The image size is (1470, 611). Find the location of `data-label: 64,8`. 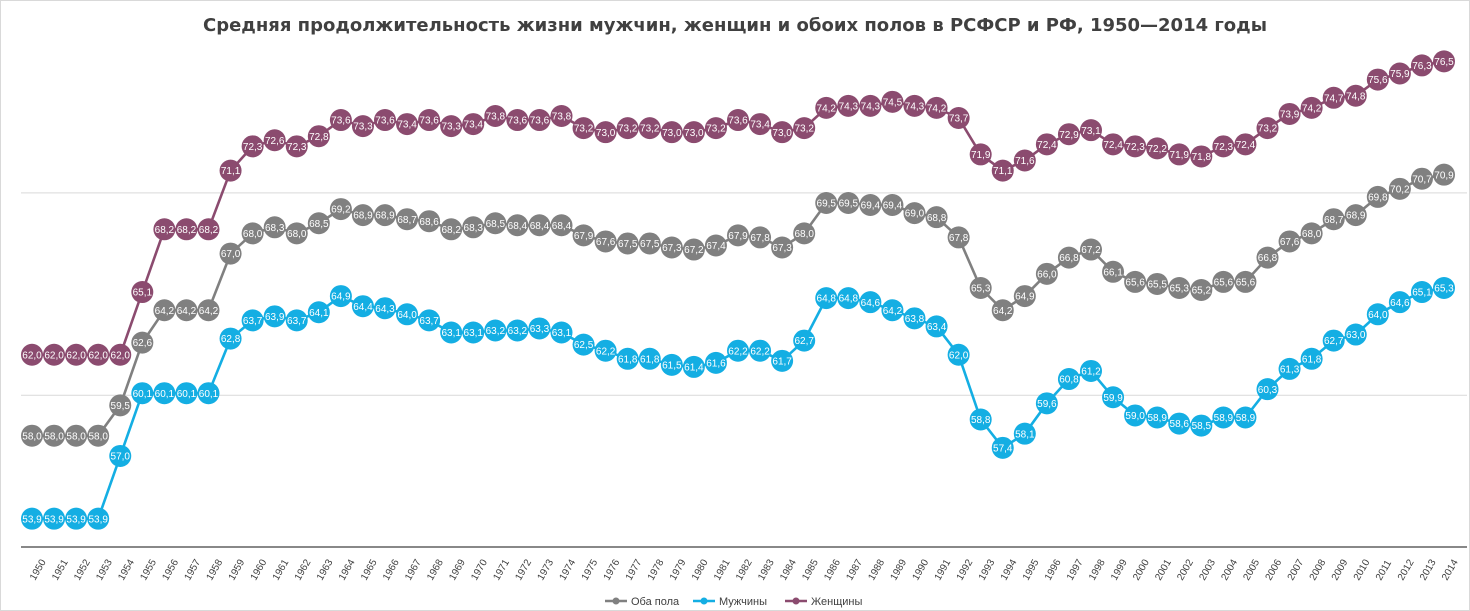

data-label: 64,8 is located at coordinates (849, 299).